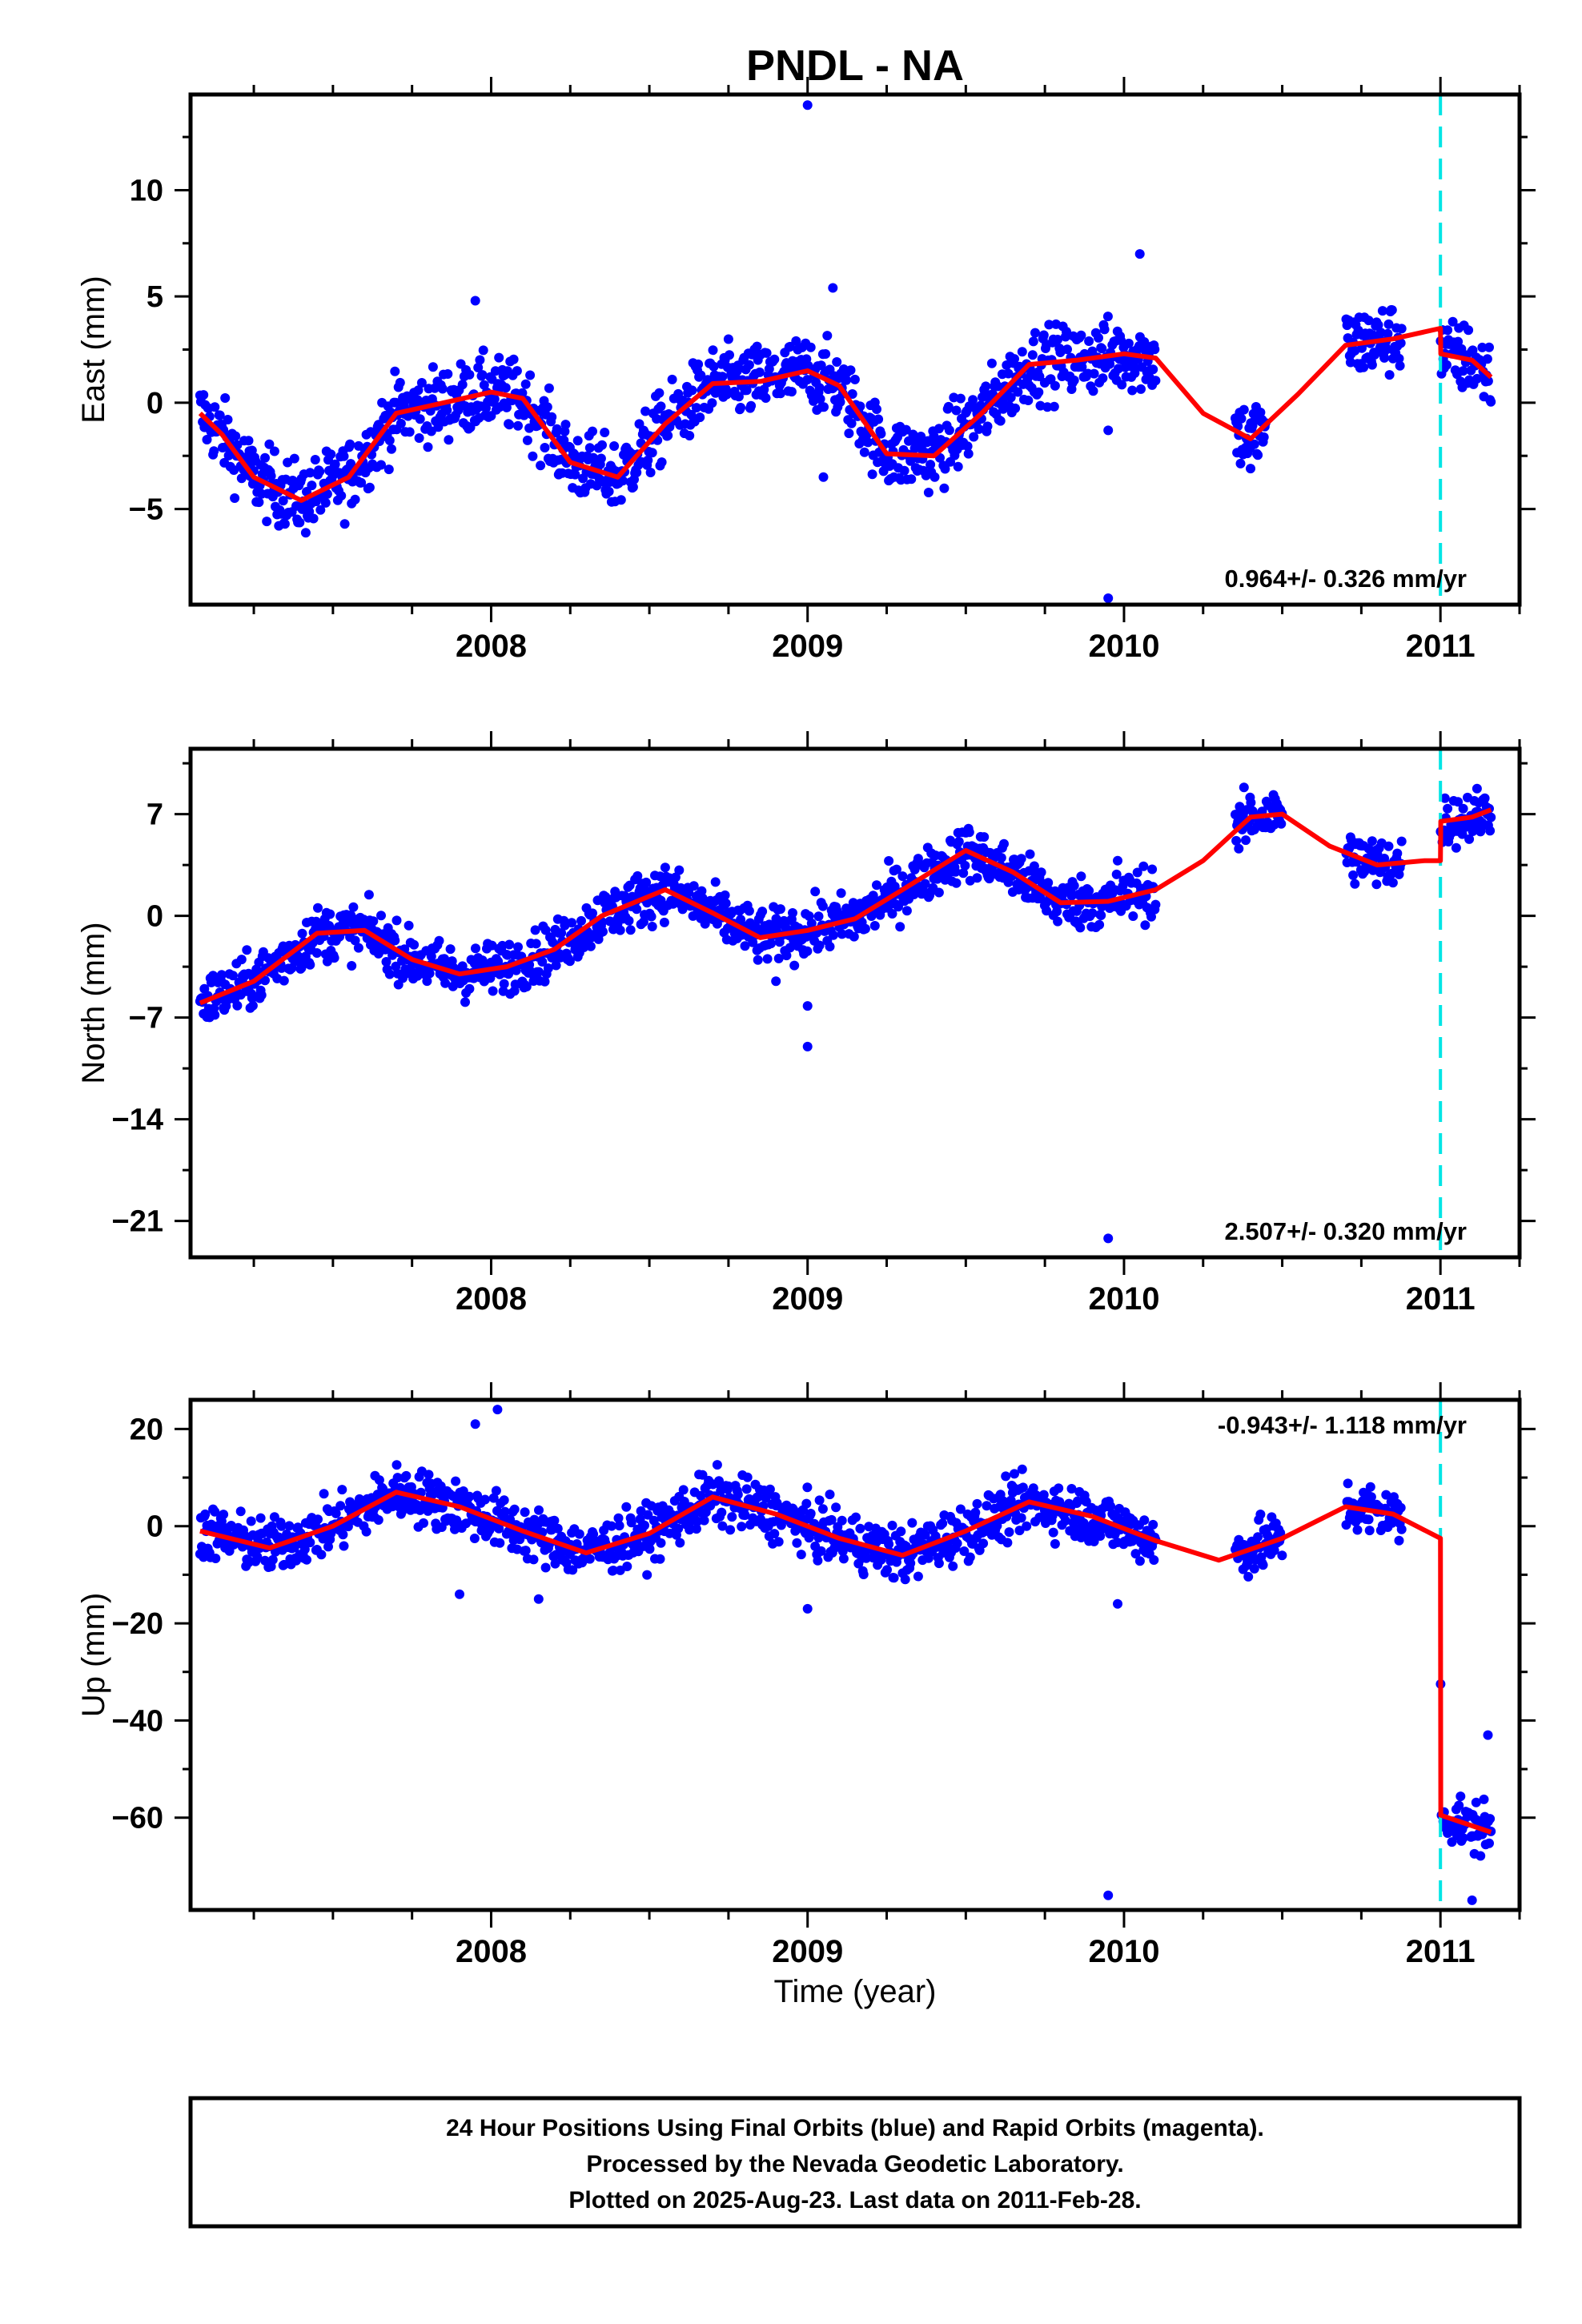  What do you see at coordinates (846, 1662) in the screenshot?
I see `up-model-line` at bounding box center [846, 1662].